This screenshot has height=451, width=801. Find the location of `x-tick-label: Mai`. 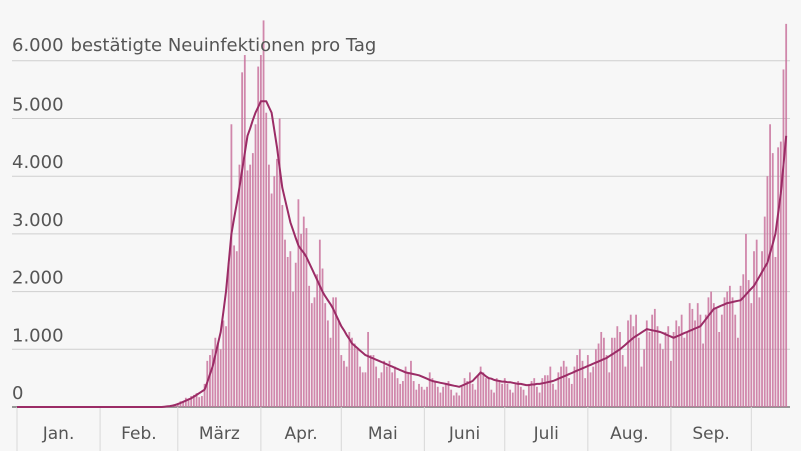

x-tick-label: Mai is located at coordinates (383, 434).